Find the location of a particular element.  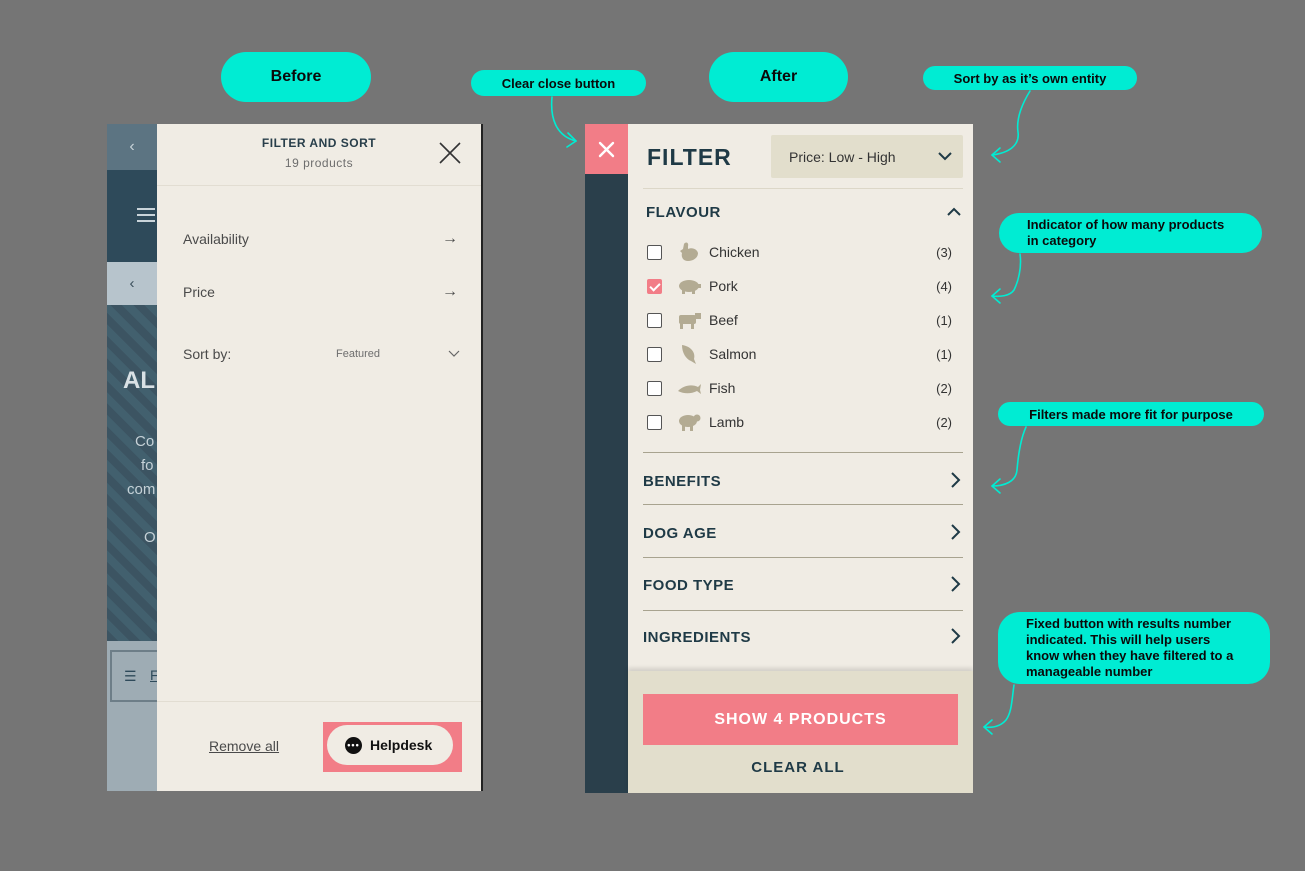

sort-select: Price: Low - High is located at coordinates (867, 156).